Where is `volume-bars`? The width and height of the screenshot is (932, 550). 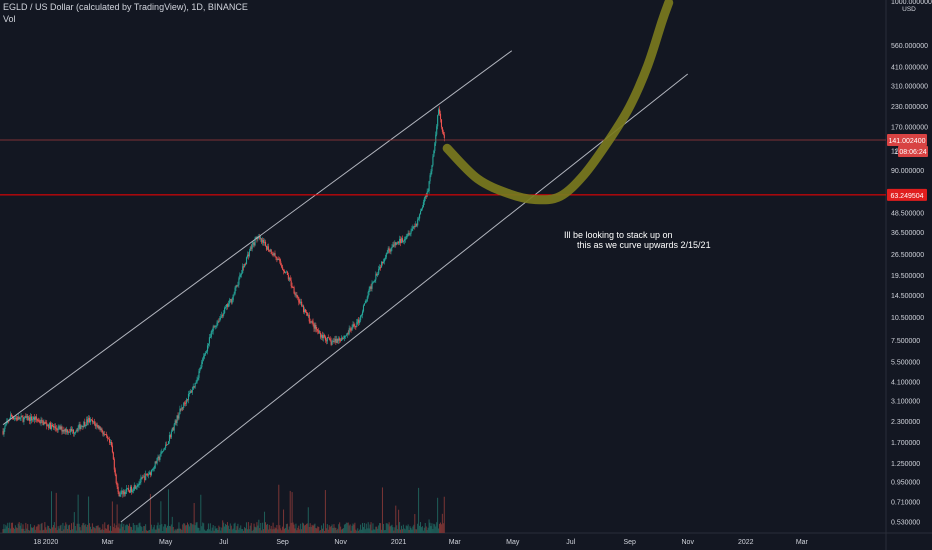
volume-bars is located at coordinates (223, 508).